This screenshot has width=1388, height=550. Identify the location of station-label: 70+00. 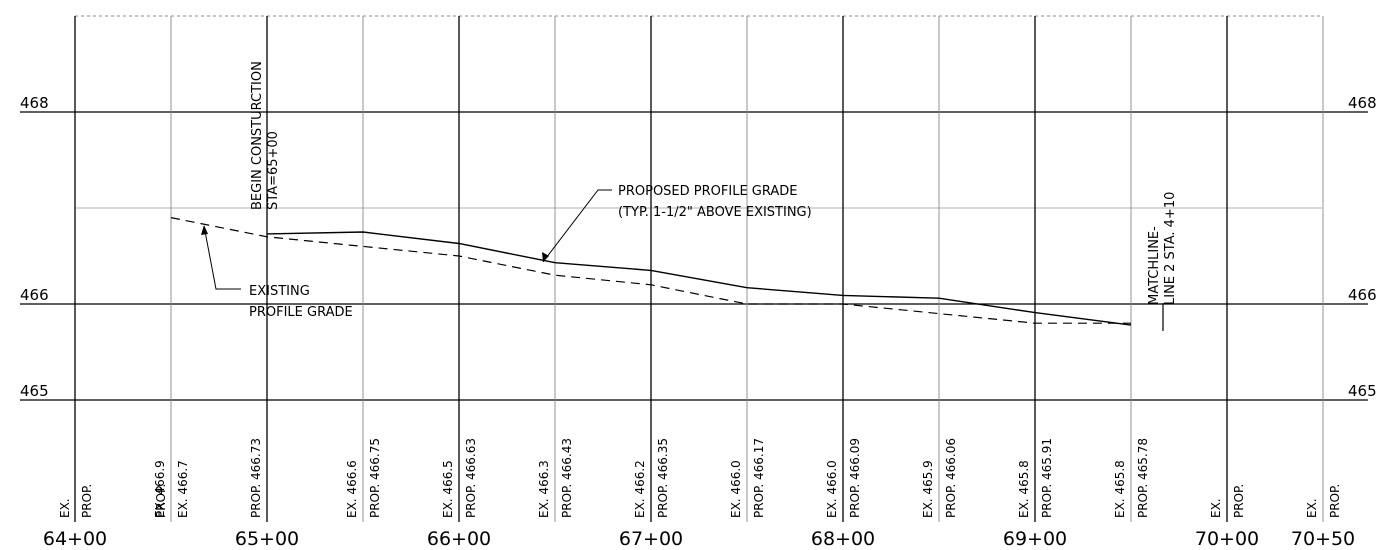
(1227, 539).